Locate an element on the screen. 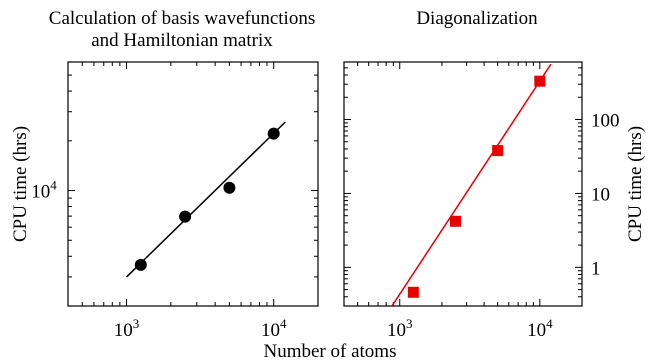 The width and height of the screenshot is (652, 360). y-tick-label: 10⁴ is located at coordinates (44, 190).